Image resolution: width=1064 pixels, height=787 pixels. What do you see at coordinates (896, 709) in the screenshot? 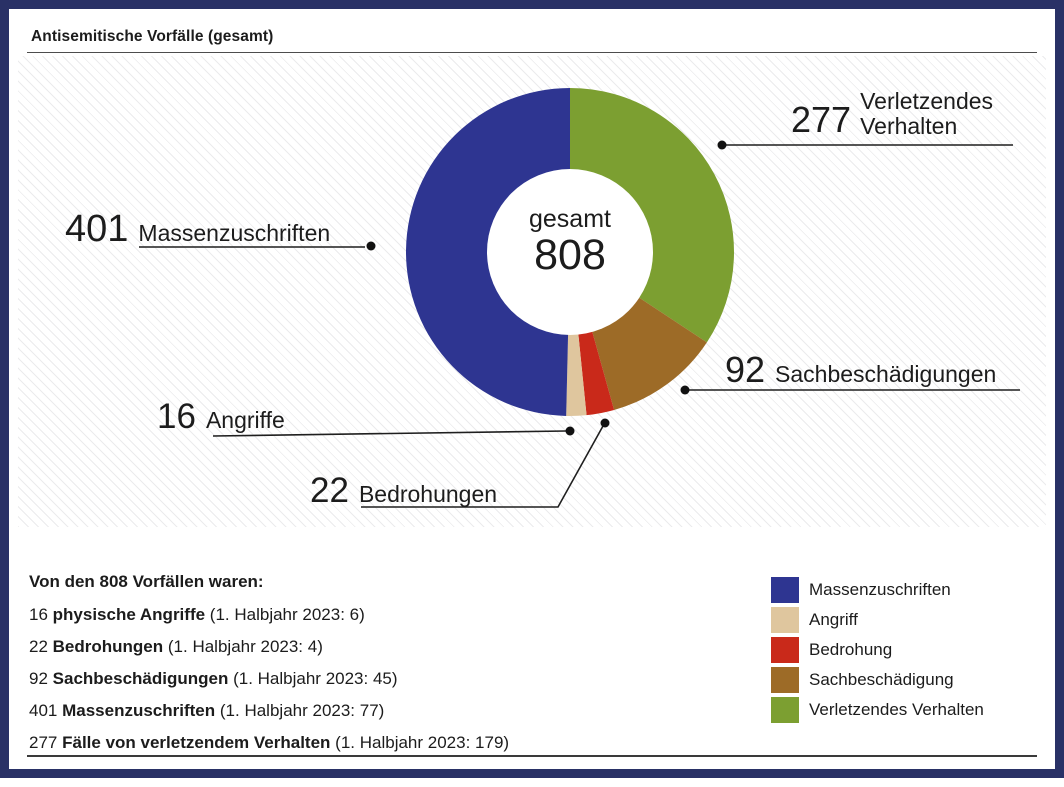
I see `legend-label-verletzendes-verhalten: Verletzendes Verhalten` at bounding box center [896, 709].